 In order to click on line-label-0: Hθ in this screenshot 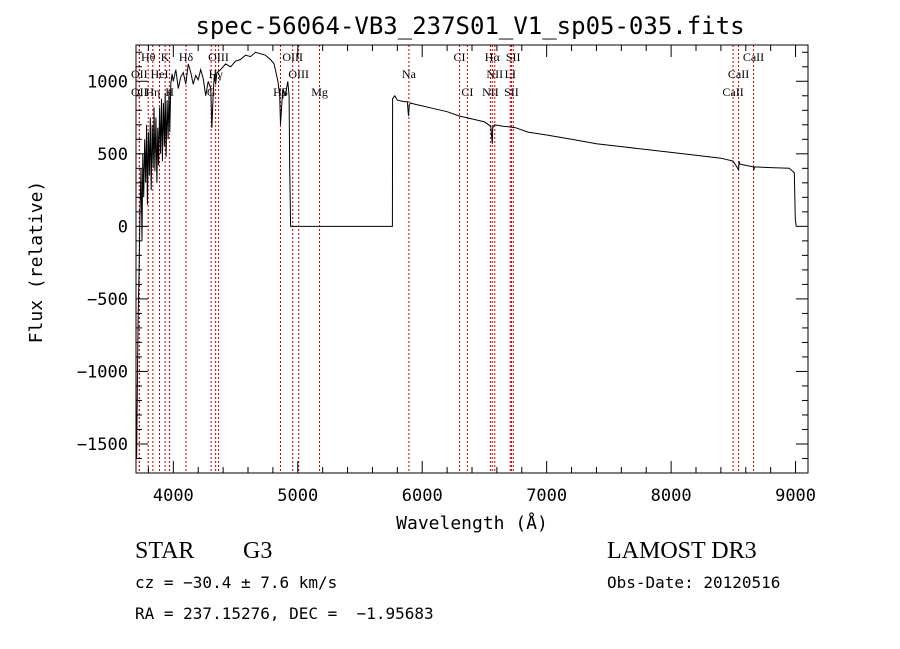, I will do `click(148, 57)`.